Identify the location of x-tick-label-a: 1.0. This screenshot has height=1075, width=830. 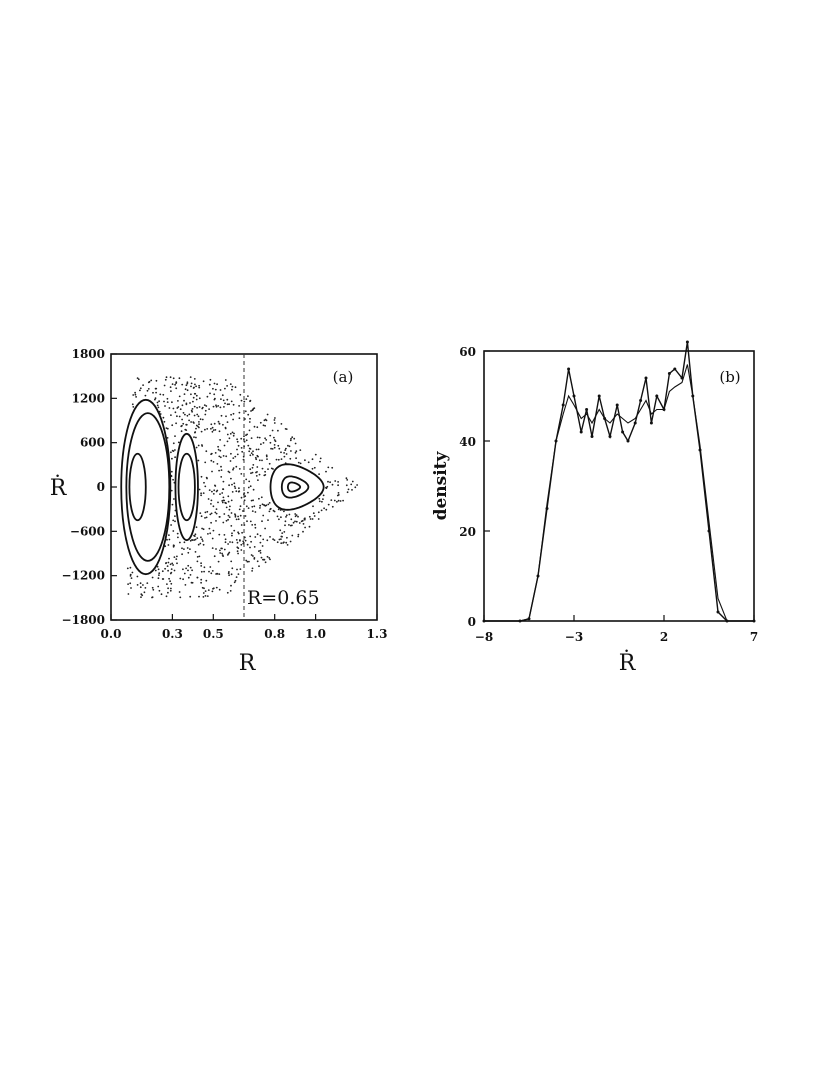
(315, 634).